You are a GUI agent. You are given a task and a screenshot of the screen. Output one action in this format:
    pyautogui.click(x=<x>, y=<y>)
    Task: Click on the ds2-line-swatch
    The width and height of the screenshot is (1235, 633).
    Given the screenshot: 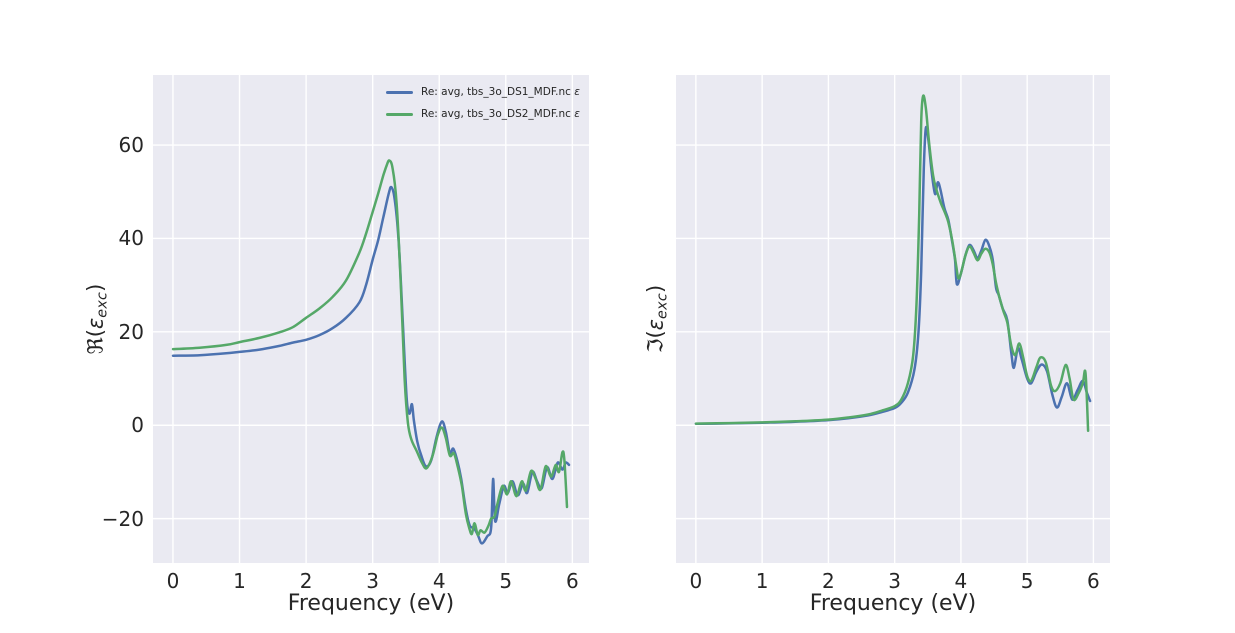 What is the action you would take?
    pyautogui.click(x=399, y=114)
    